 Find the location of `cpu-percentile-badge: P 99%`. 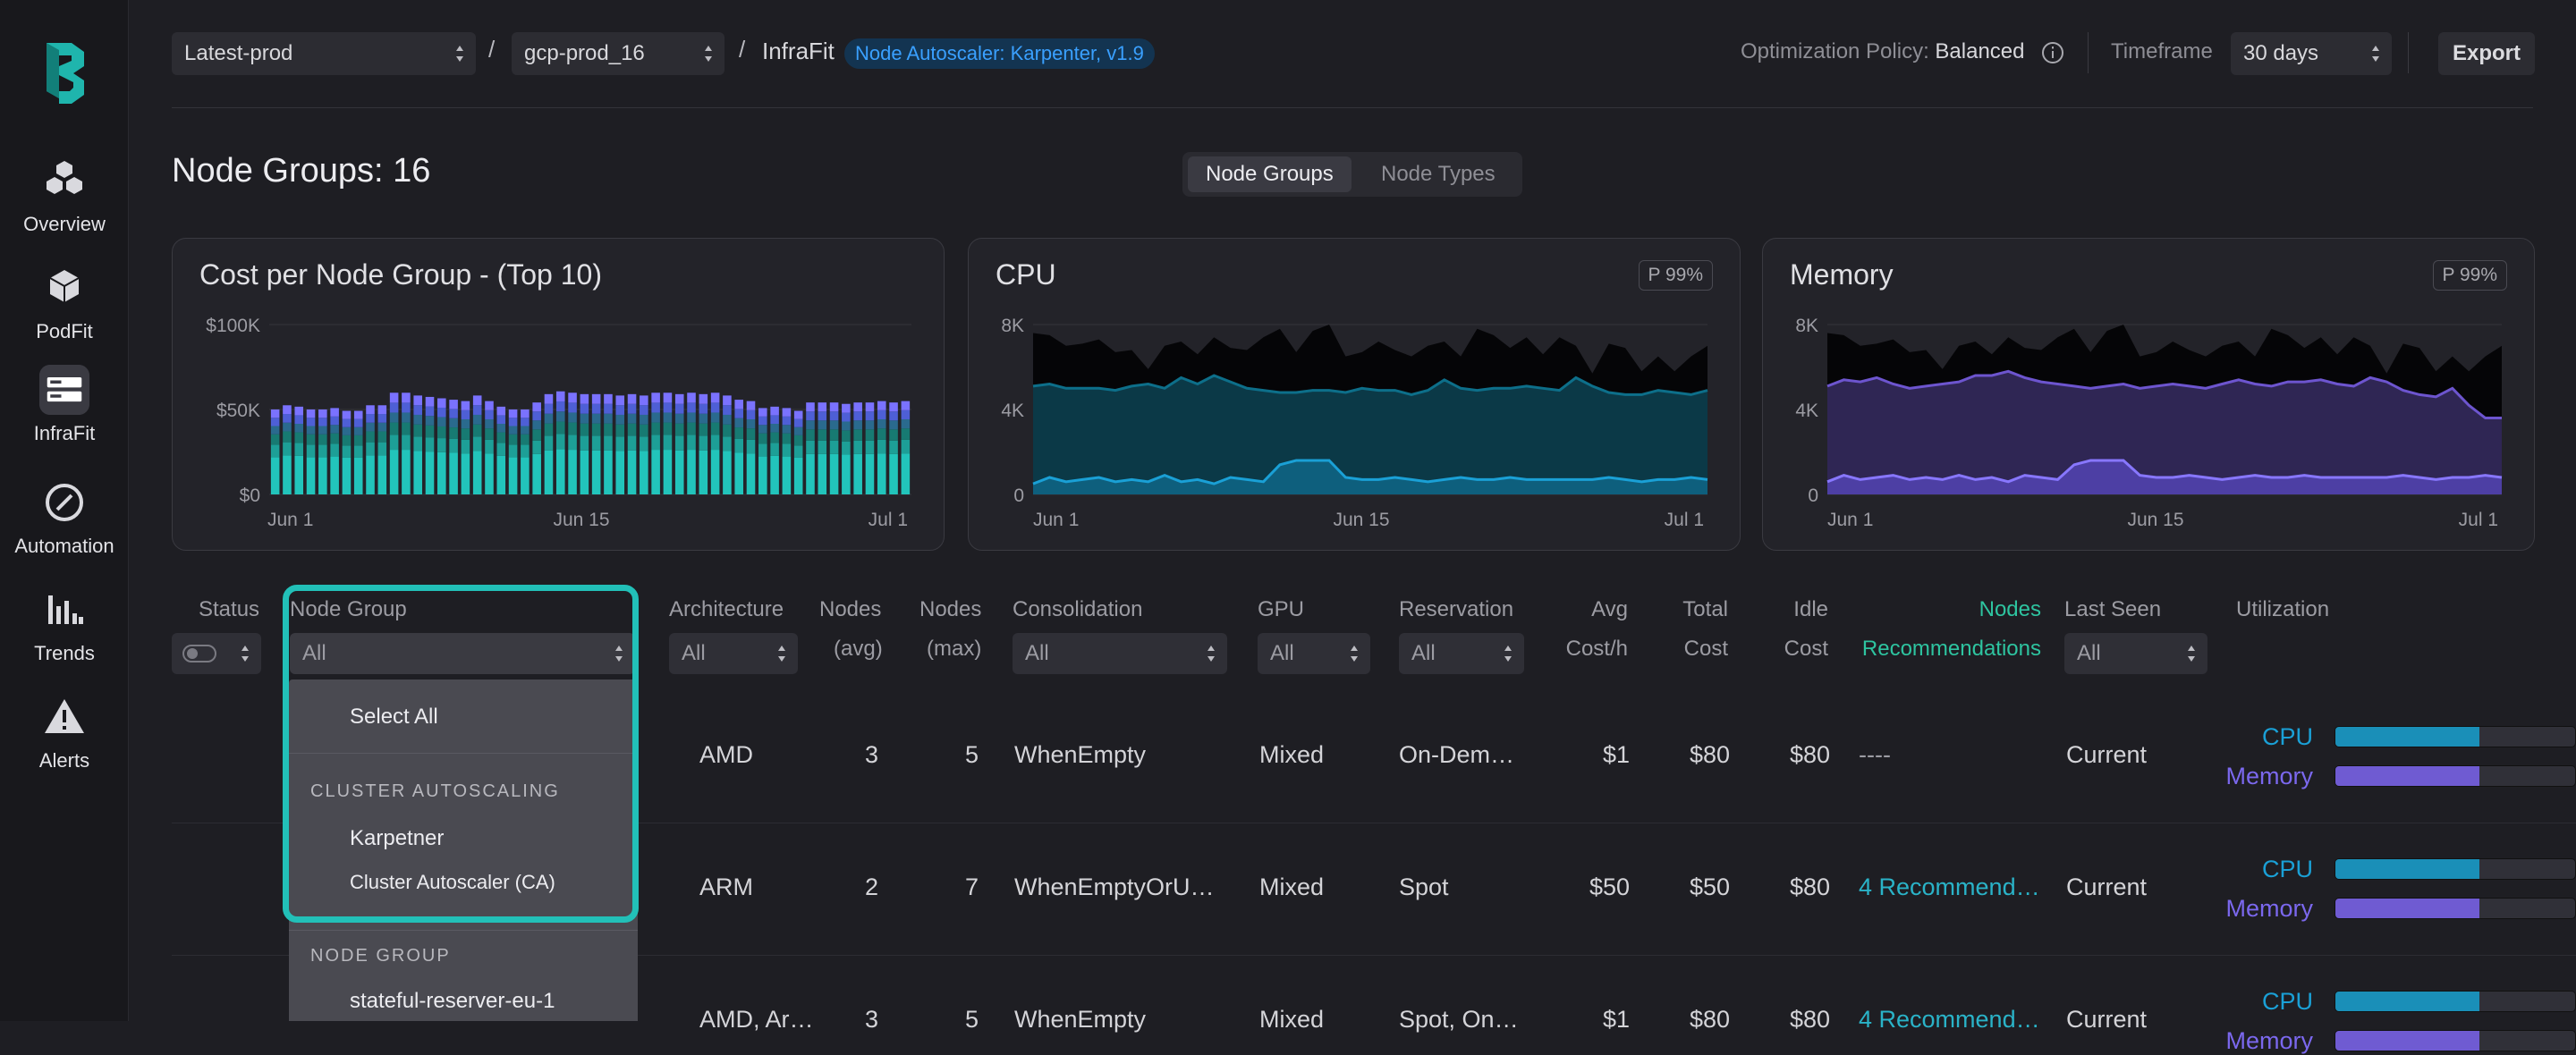

cpu-percentile-badge: P 99% is located at coordinates (1675, 275).